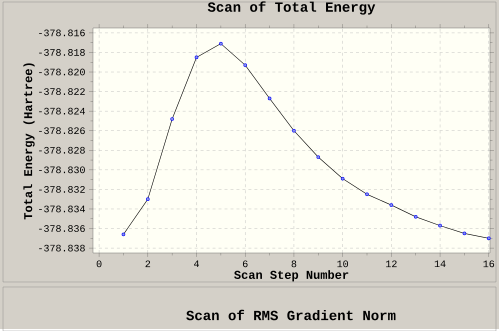 The height and width of the screenshot is (331, 499). Describe the element at coordinates (62, 170) in the screenshot. I see `y-tick-label: -378.830` at that location.